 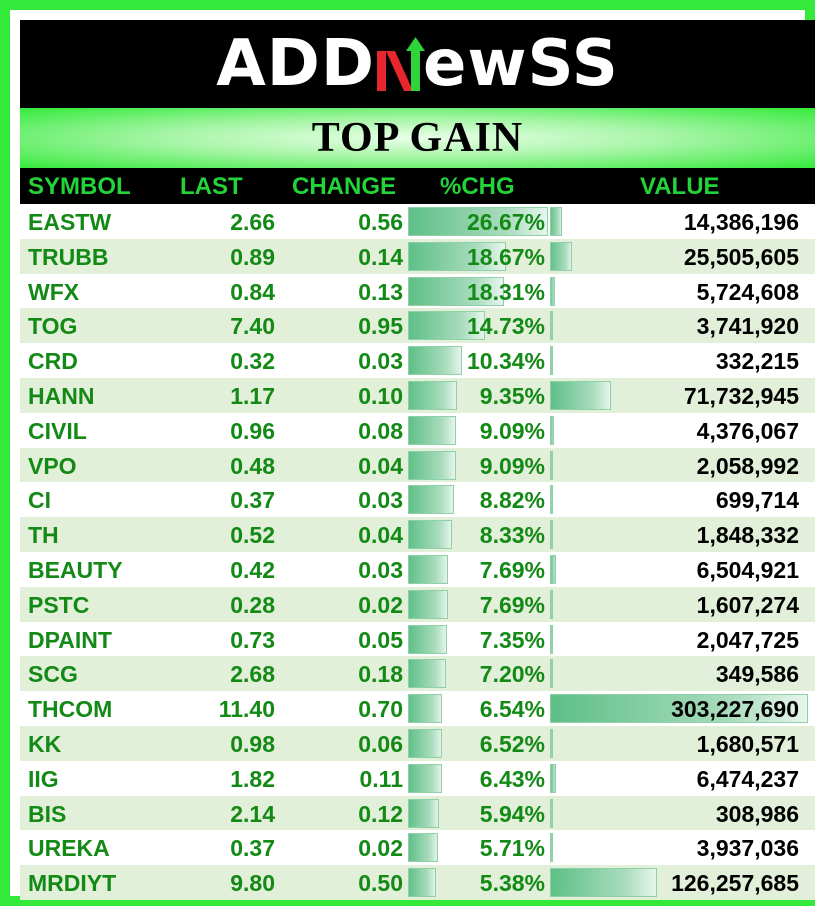 I want to click on pct-change-cell: 6.43%, so click(x=512, y=778).